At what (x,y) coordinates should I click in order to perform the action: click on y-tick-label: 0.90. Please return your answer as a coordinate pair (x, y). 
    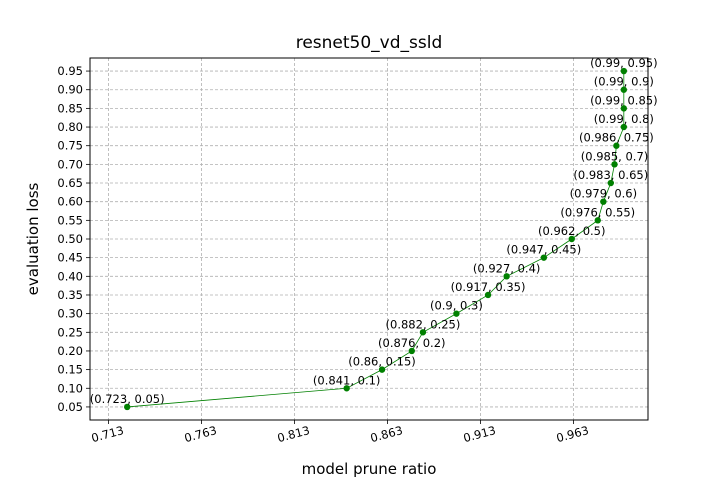
    Looking at the image, I should click on (70, 90).